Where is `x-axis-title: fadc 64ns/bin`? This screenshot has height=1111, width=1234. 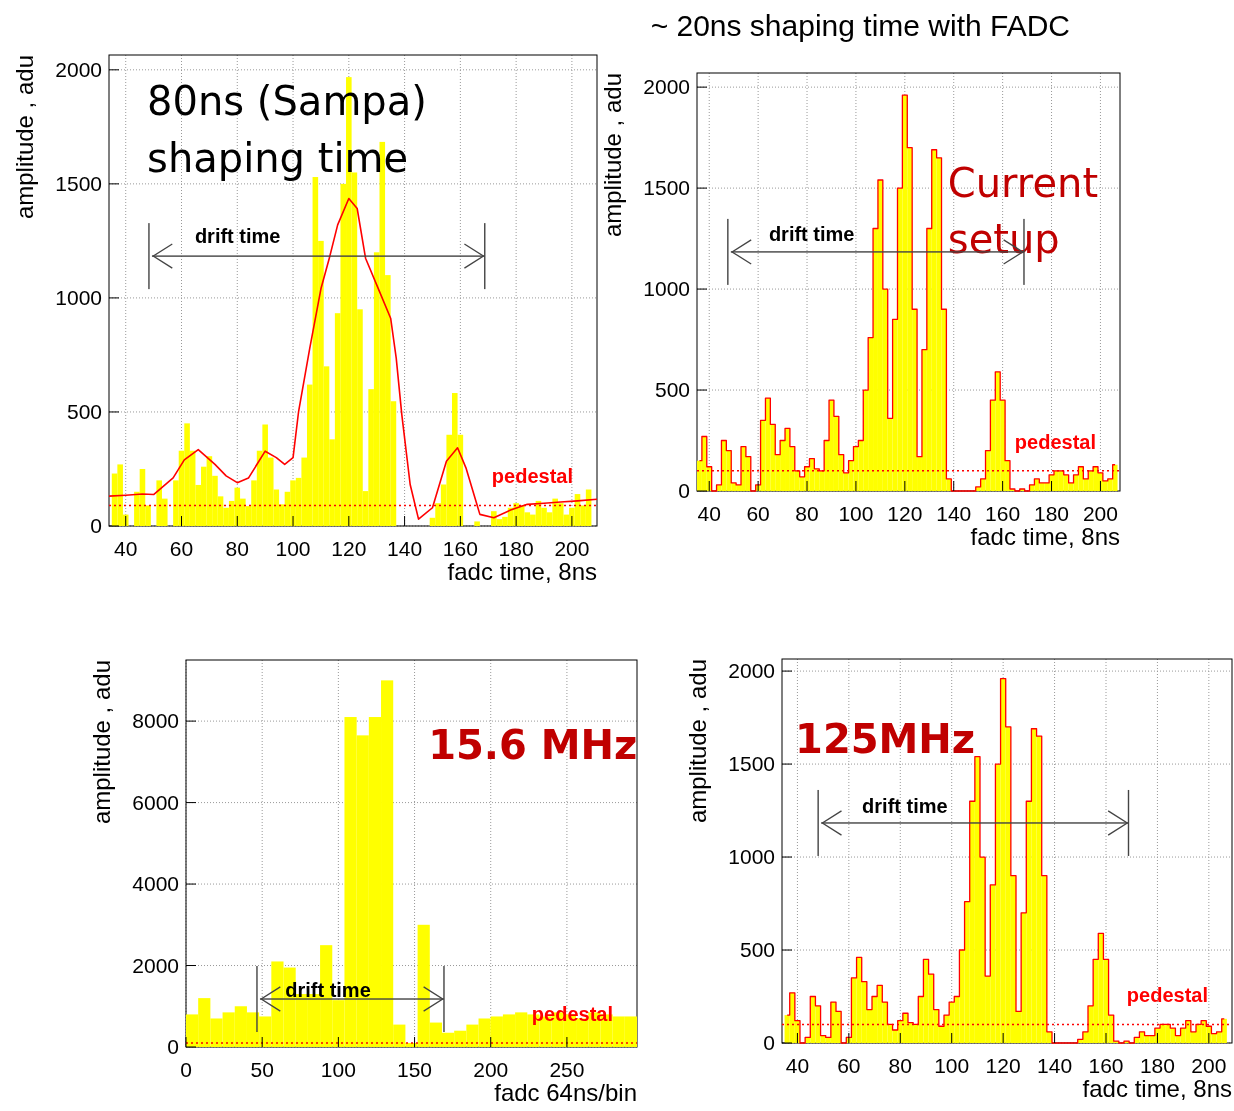 x-axis-title: fadc 64ns/bin is located at coordinates (565, 1092).